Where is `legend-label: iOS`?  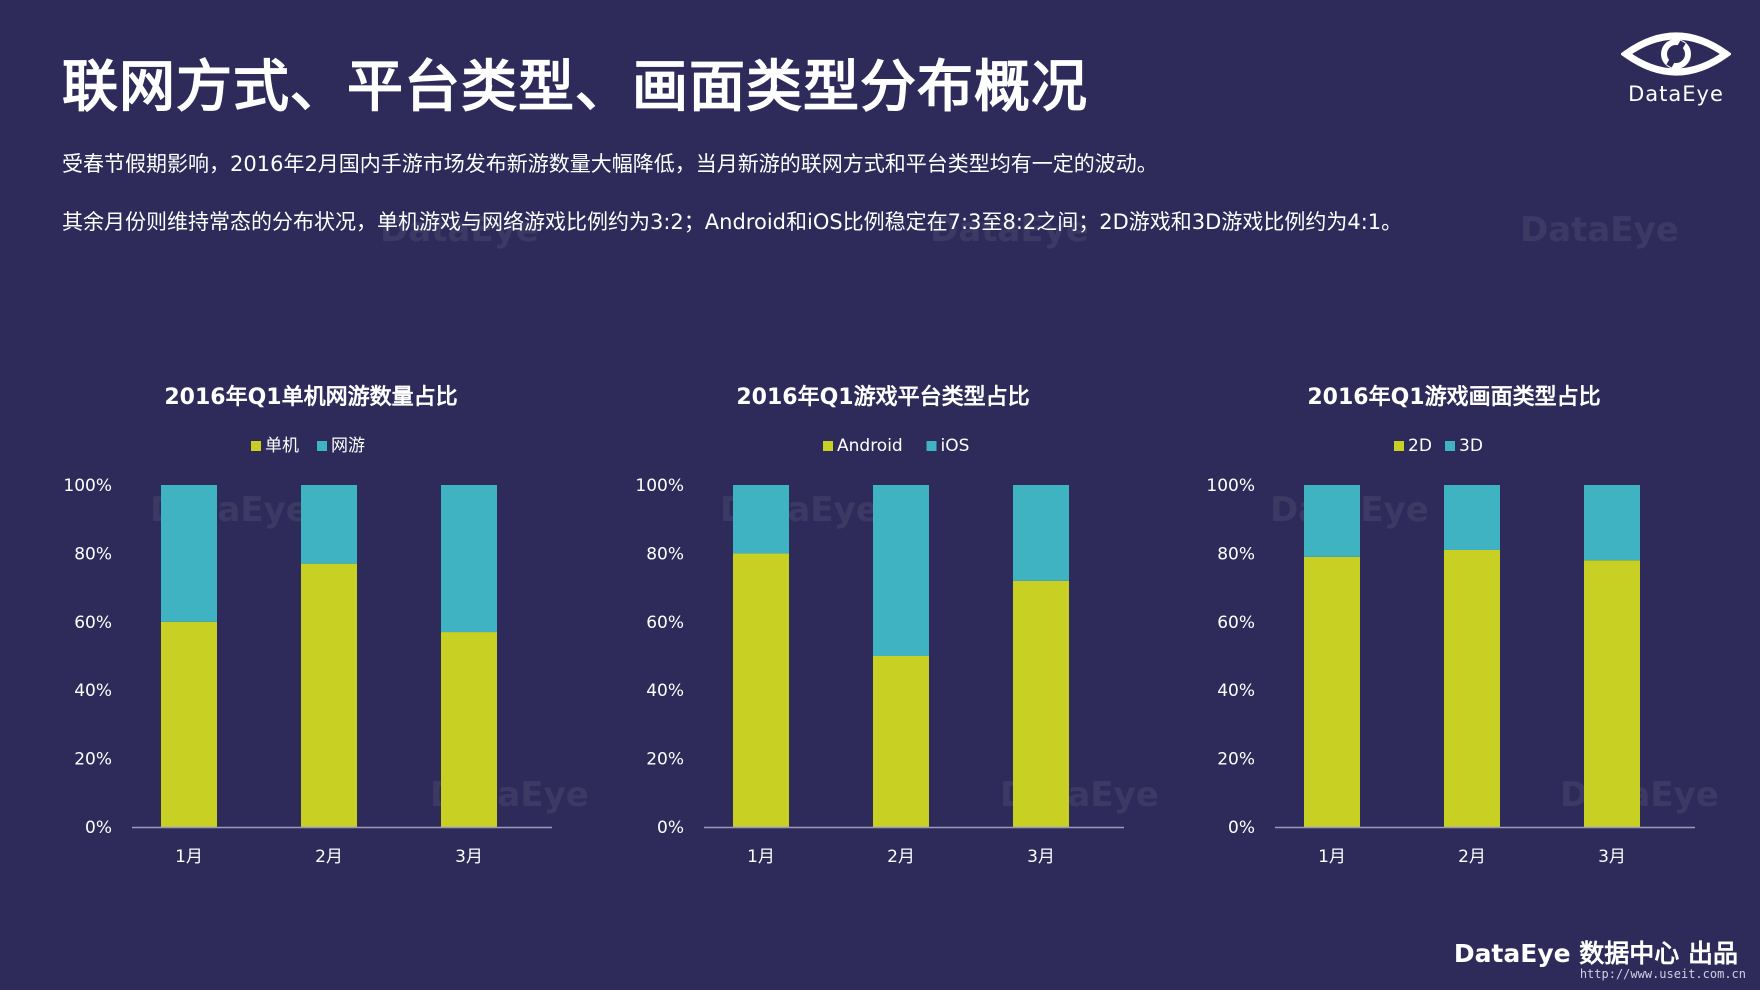
legend-label: iOS is located at coordinates (955, 446).